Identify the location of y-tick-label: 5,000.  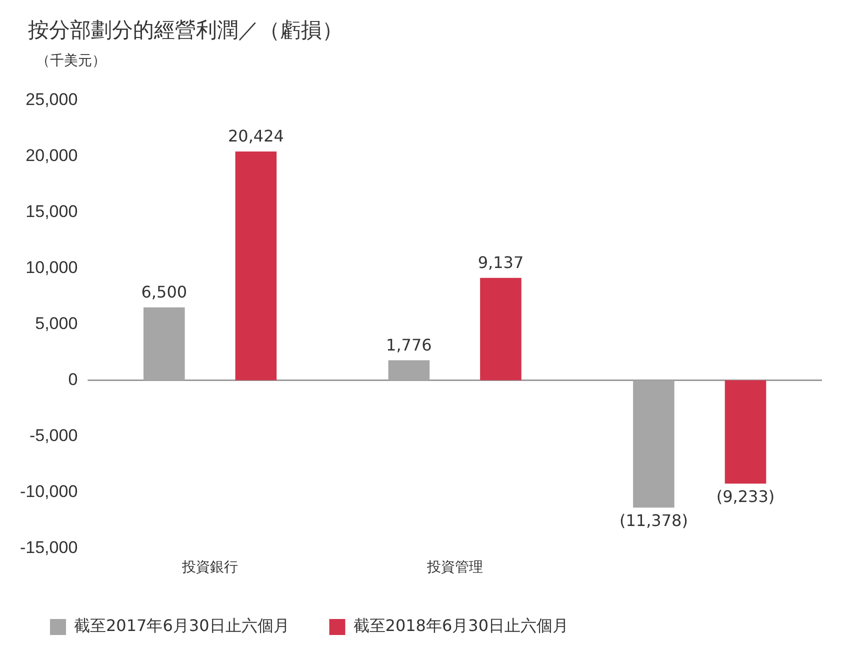
(56, 323).